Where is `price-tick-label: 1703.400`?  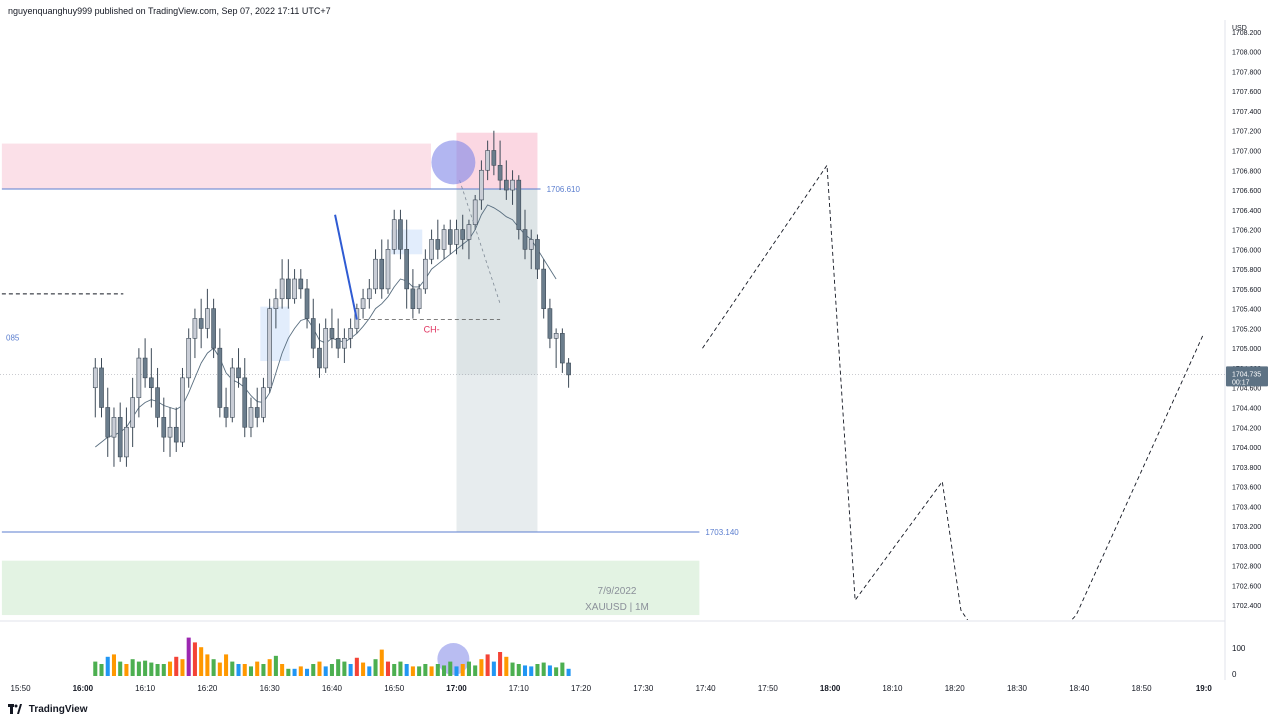
price-tick-label: 1703.400 is located at coordinates (1246, 507).